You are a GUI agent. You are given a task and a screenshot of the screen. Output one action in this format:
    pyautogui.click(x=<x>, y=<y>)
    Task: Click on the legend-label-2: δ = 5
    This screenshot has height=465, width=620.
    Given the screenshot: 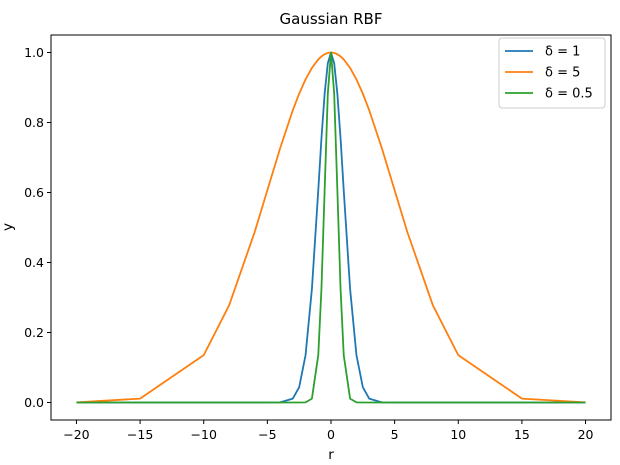 What is the action you would take?
    pyautogui.click(x=562, y=73)
    